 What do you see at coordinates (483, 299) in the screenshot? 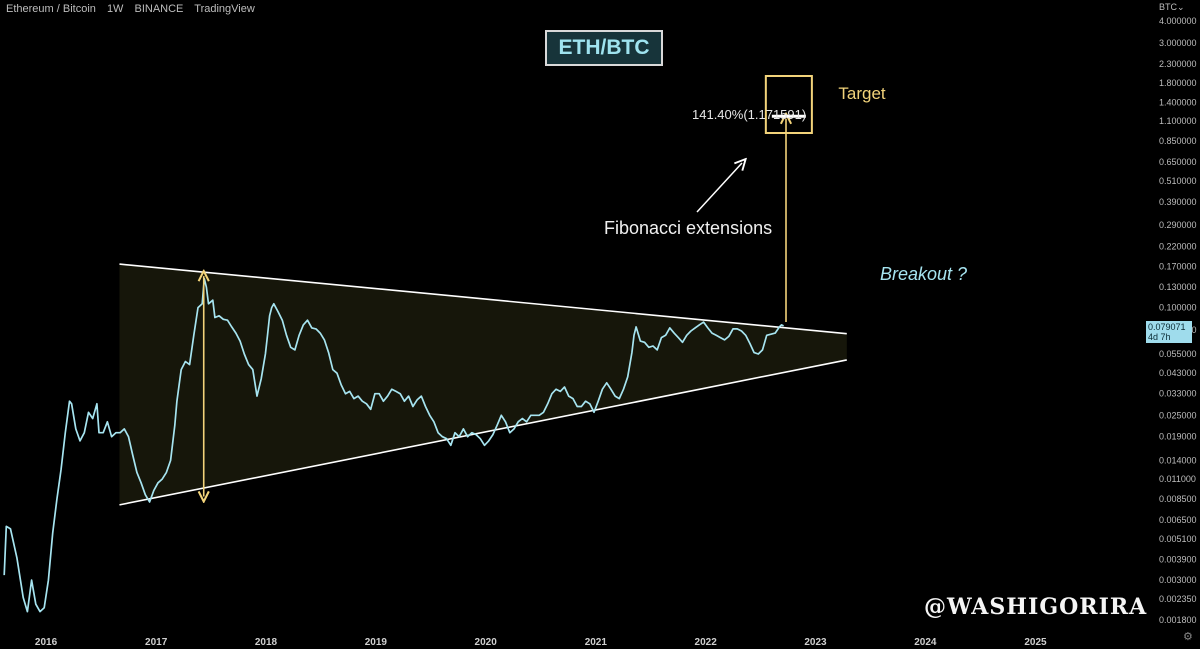
I see `triangle-upper-trendline` at bounding box center [483, 299].